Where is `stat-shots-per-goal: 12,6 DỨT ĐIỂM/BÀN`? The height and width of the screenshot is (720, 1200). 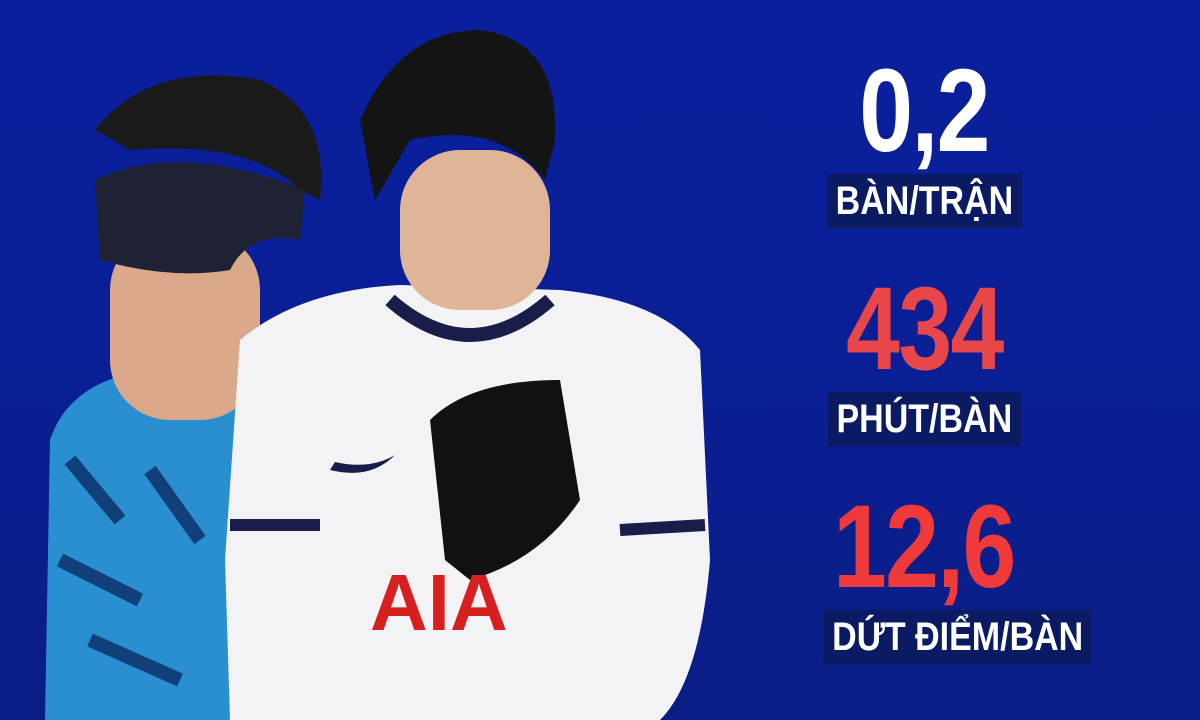
stat-shots-per-goal: 12,6 DỨT ĐIỂM/BÀN is located at coordinates (946, 572).